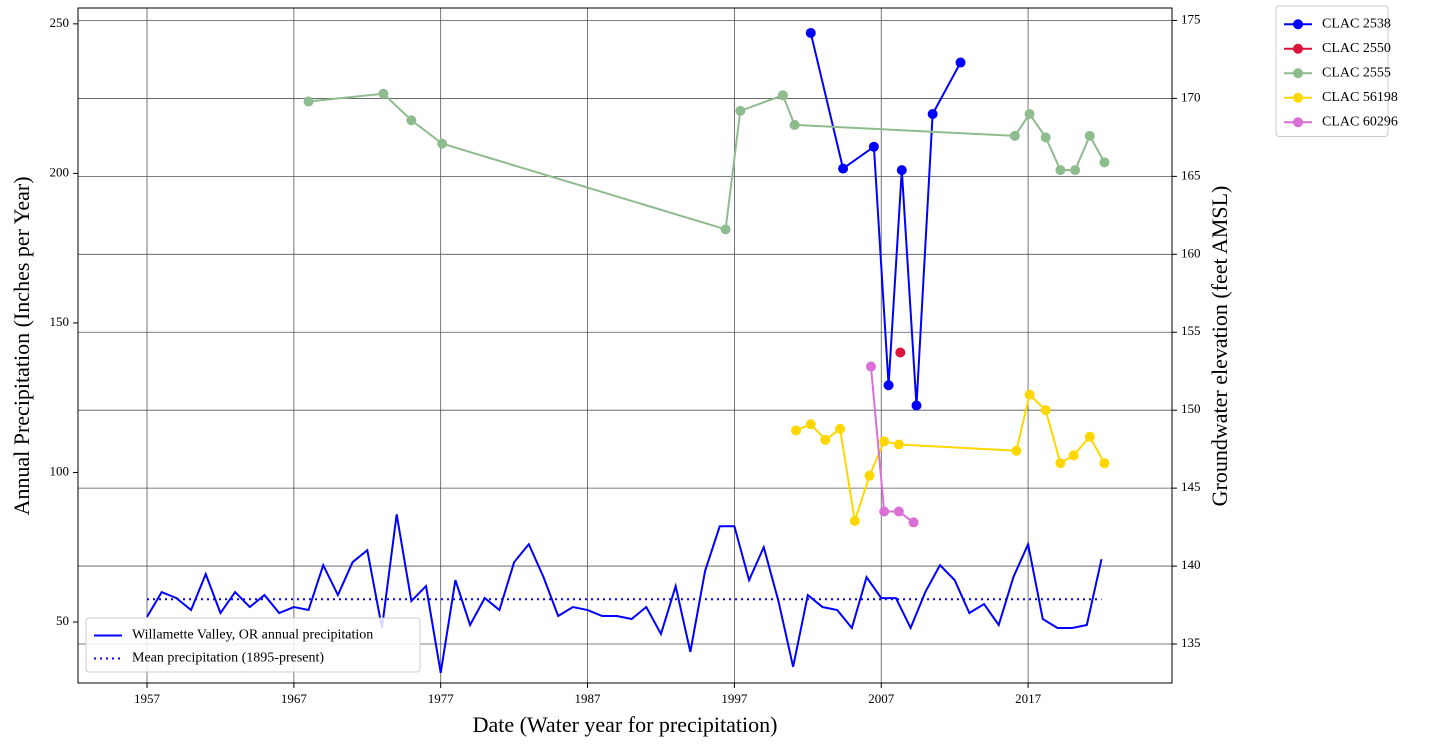 This screenshot has width=1434, height=750. Describe the element at coordinates (1356, 23) in the screenshot. I see `legend-label: CLAC 2538` at that location.